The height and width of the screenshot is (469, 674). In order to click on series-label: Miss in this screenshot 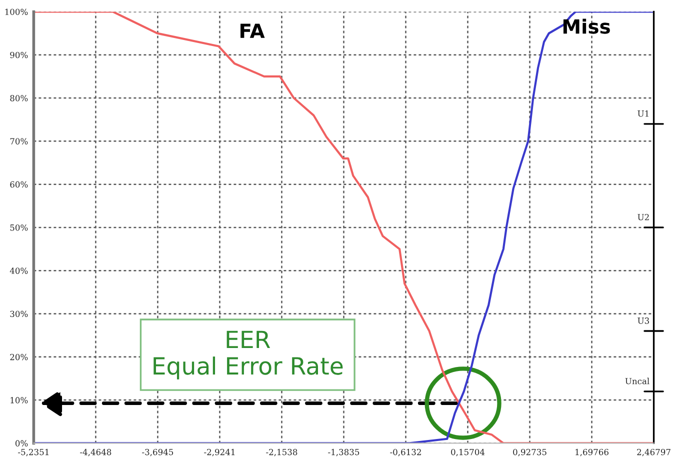, I will do `click(586, 26)`.